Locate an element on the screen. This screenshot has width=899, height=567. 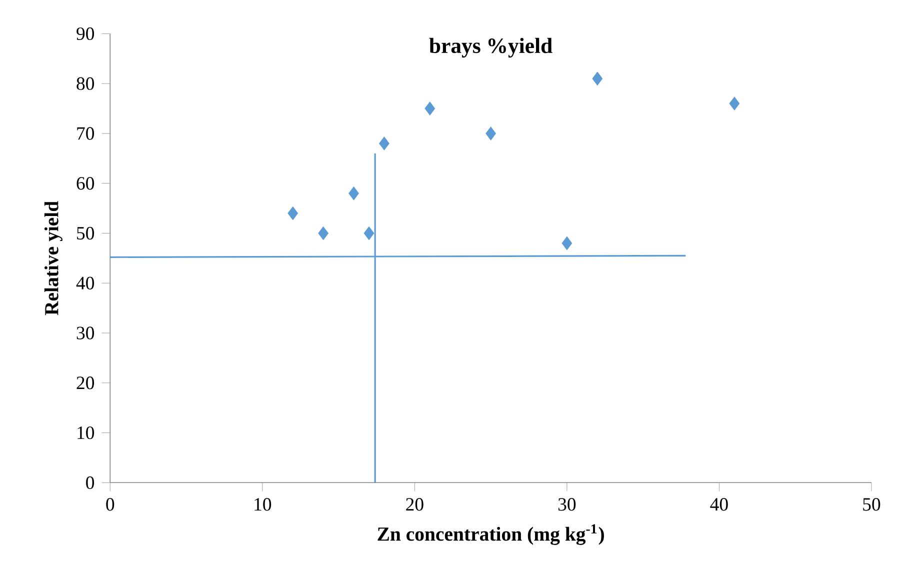
x-tick-label: 50 is located at coordinates (871, 504).